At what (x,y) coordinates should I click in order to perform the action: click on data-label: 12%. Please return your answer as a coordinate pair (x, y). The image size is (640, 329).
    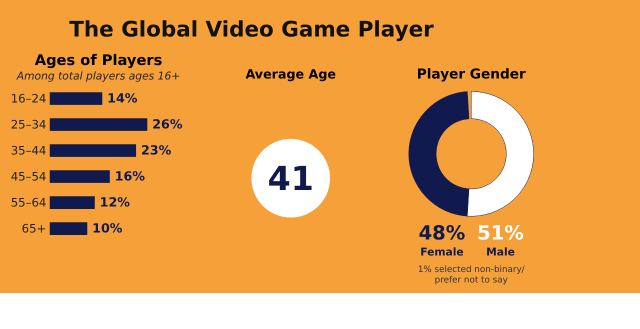
    Looking at the image, I should click on (115, 202).